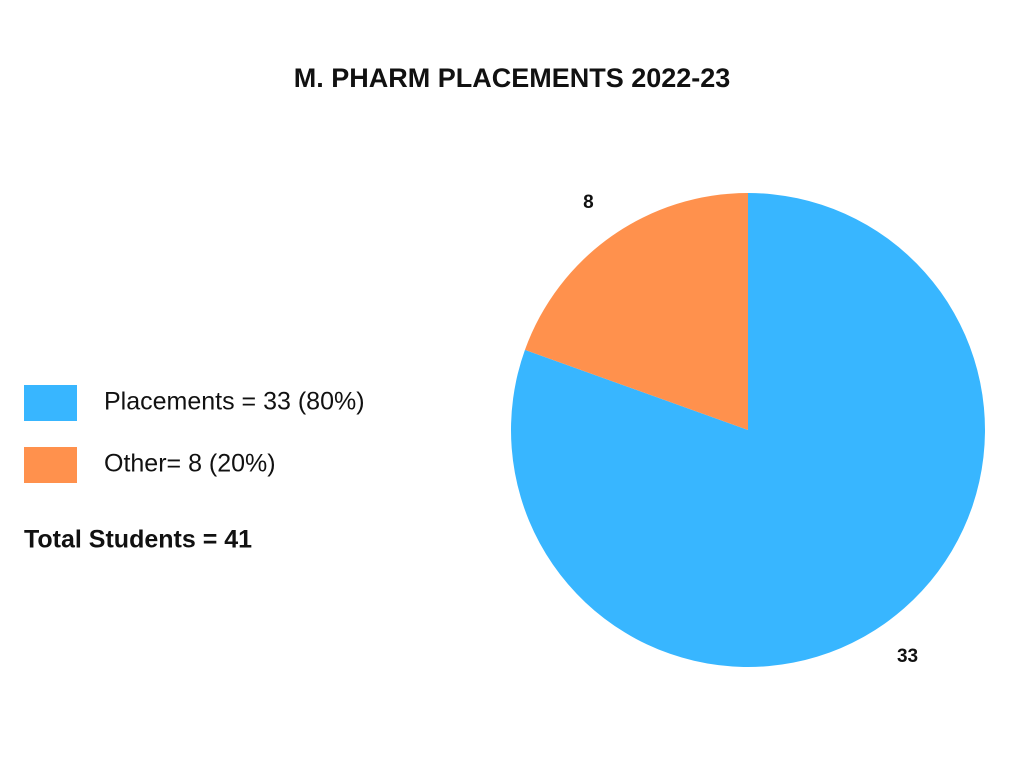 Image resolution: width=1024 pixels, height=768 pixels. What do you see at coordinates (907, 656) in the screenshot?
I see `data-label: 33` at bounding box center [907, 656].